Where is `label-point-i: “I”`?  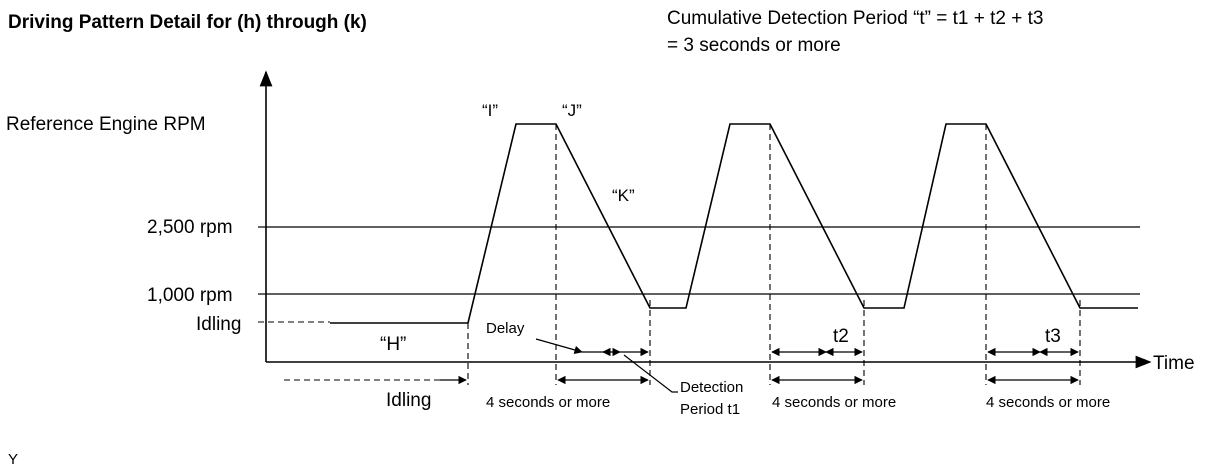
label-point-i: “I” is located at coordinates (490, 110).